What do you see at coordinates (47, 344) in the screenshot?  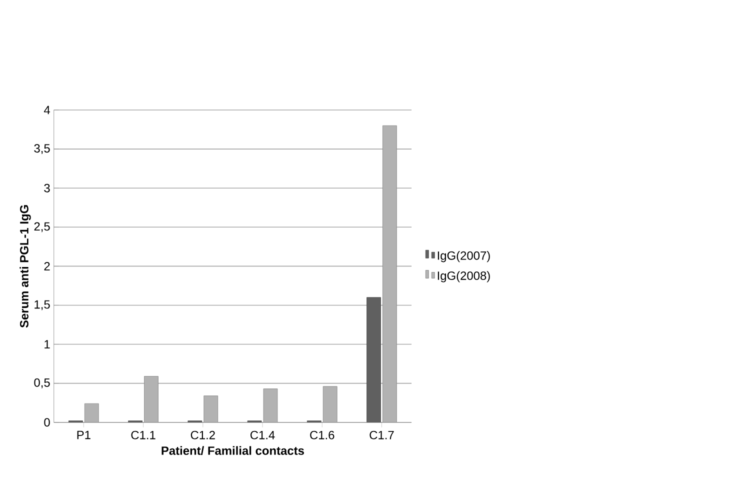 I see `y-tick-label: 1` at bounding box center [47, 344].